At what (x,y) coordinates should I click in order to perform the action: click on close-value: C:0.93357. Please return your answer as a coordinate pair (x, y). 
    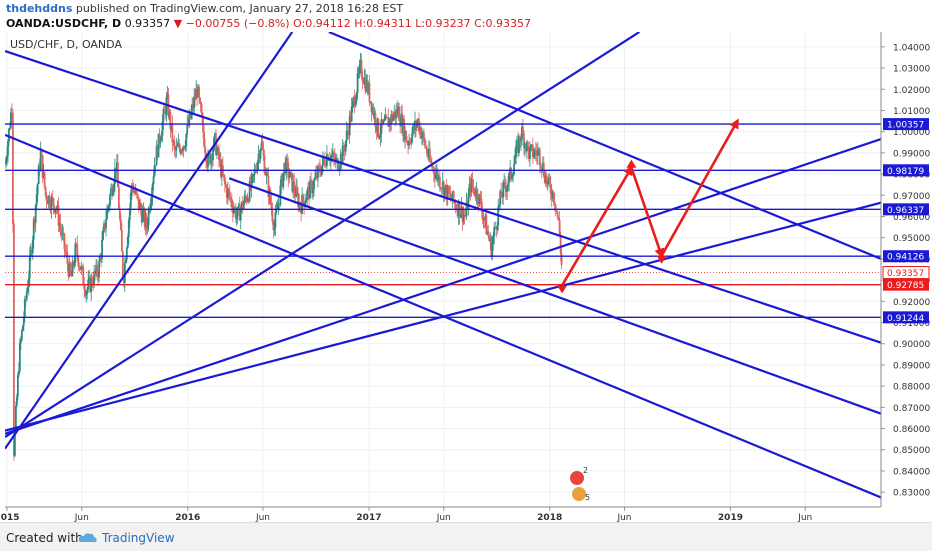
    Looking at the image, I should click on (502, 23).